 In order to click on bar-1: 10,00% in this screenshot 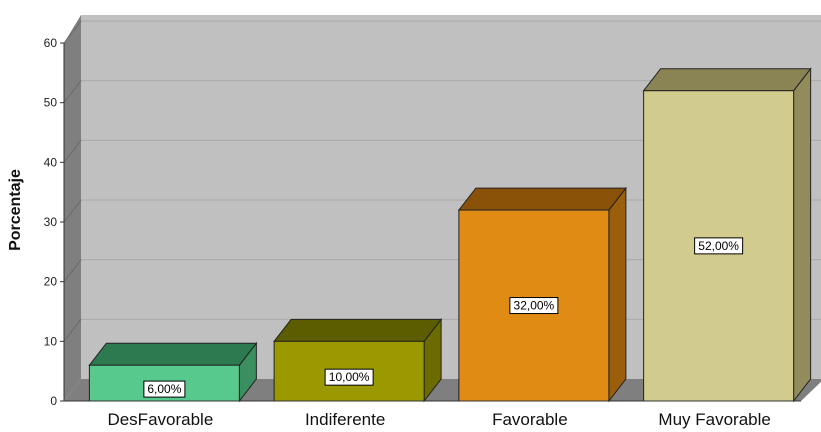, I will do `click(358, 360)`.